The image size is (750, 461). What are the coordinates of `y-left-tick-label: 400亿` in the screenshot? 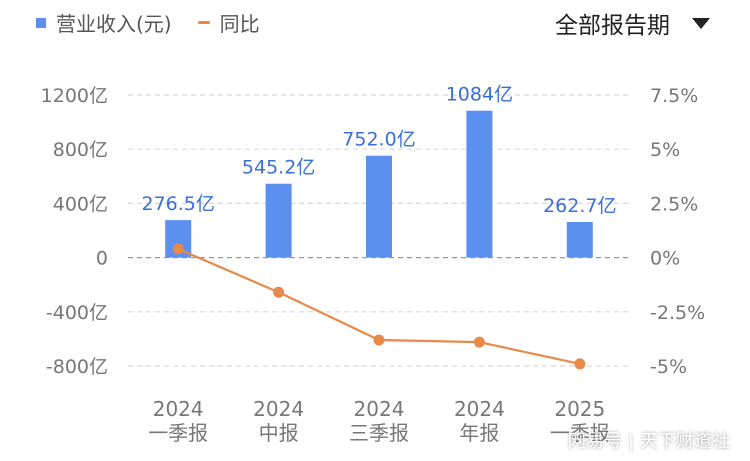 It's located at (80, 204).